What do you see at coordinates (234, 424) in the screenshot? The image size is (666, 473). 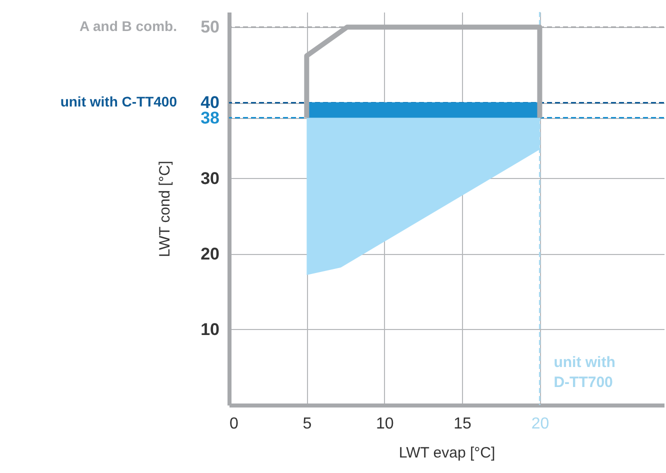 I see `x-tick-label: 0` at bounding box center [234, 424].